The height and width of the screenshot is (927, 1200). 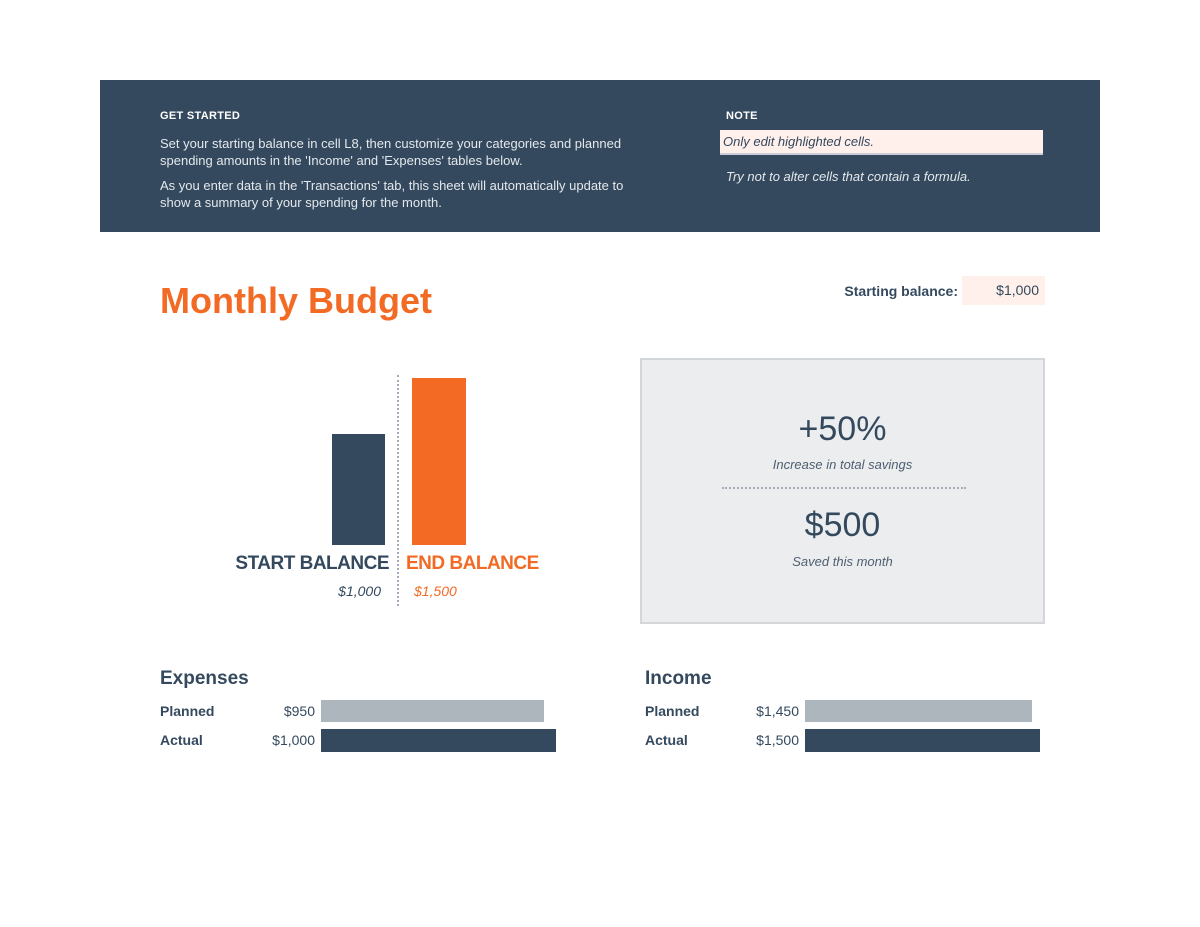 What do you see at coordinates (672, 711) in the screenshot?
I see `income-planned-label: Planned` at bounding box center [672, 711].